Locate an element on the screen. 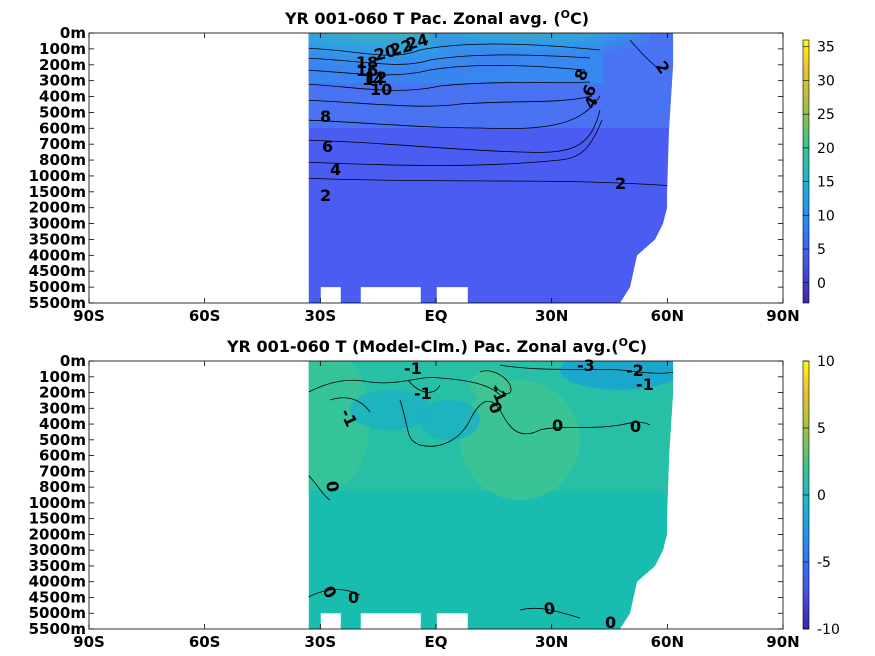 The width and height of the screenshot is (875, 656). contour-label: -2 is located at coordinates (635, 370).